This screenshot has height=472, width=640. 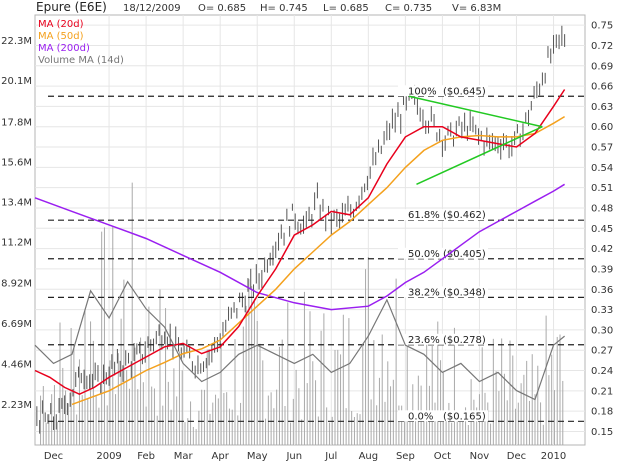 I want to click on price-tick-label: 0.15, so click(x=602, y=432).